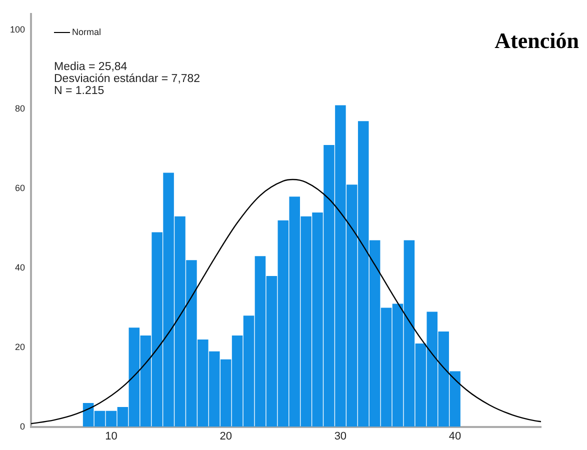 The height and width of the screenshot is (450, 587). I want to click on text: Atención, so click(536, 41).